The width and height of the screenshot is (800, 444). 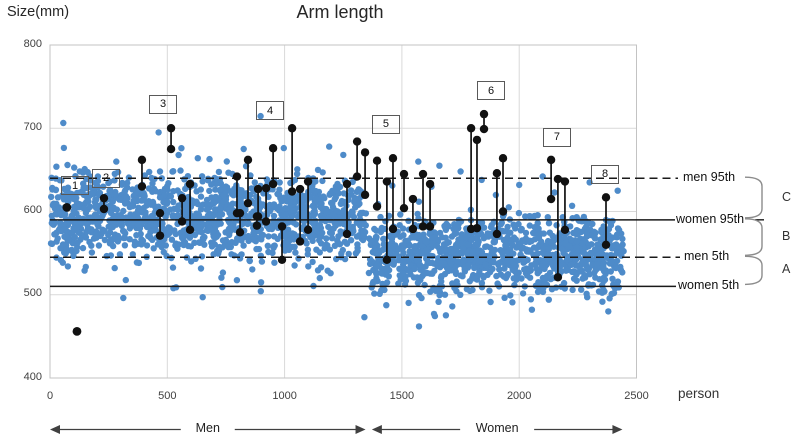 What do you see at coordinates (787, 196) in the screenshot?
I see `bracket-letter-c: C` at bounding box center [787, 196].